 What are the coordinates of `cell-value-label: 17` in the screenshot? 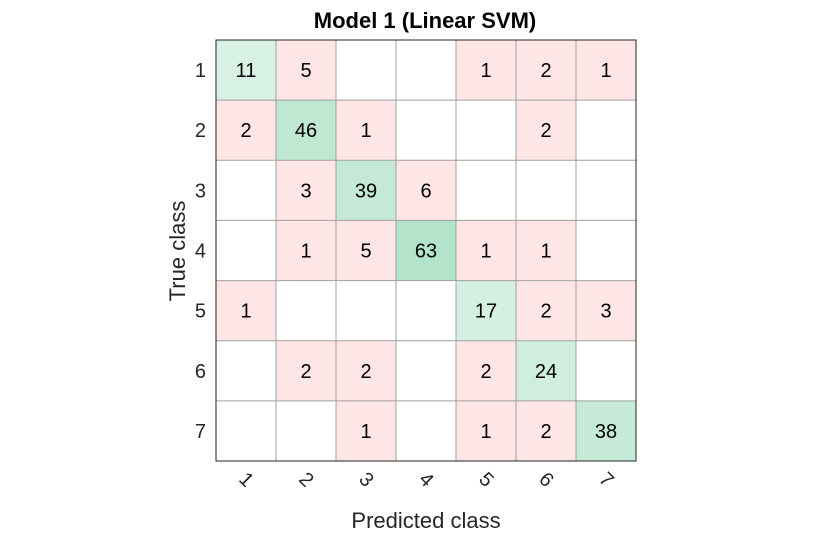 It's located at (486, 312).